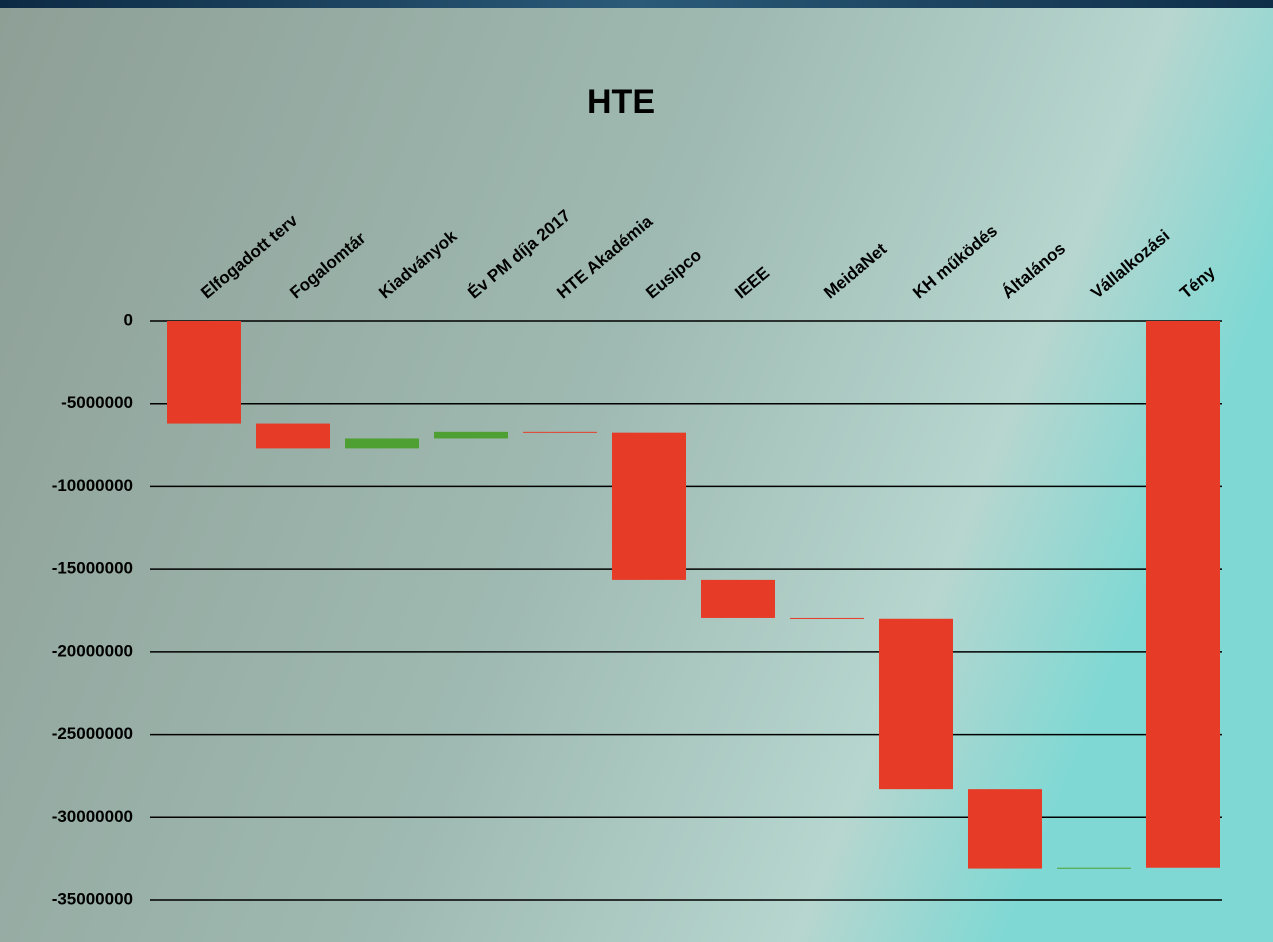  What do you see at coordinates (128, 319) in the screenshot?
I see `y-tick-label: 0` at bounding box center [128, 319].